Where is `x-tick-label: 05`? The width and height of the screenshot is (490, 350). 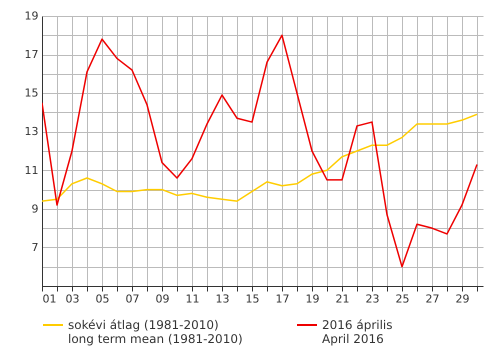 x-tick-label: 05 is located at coordinates (103, 299).